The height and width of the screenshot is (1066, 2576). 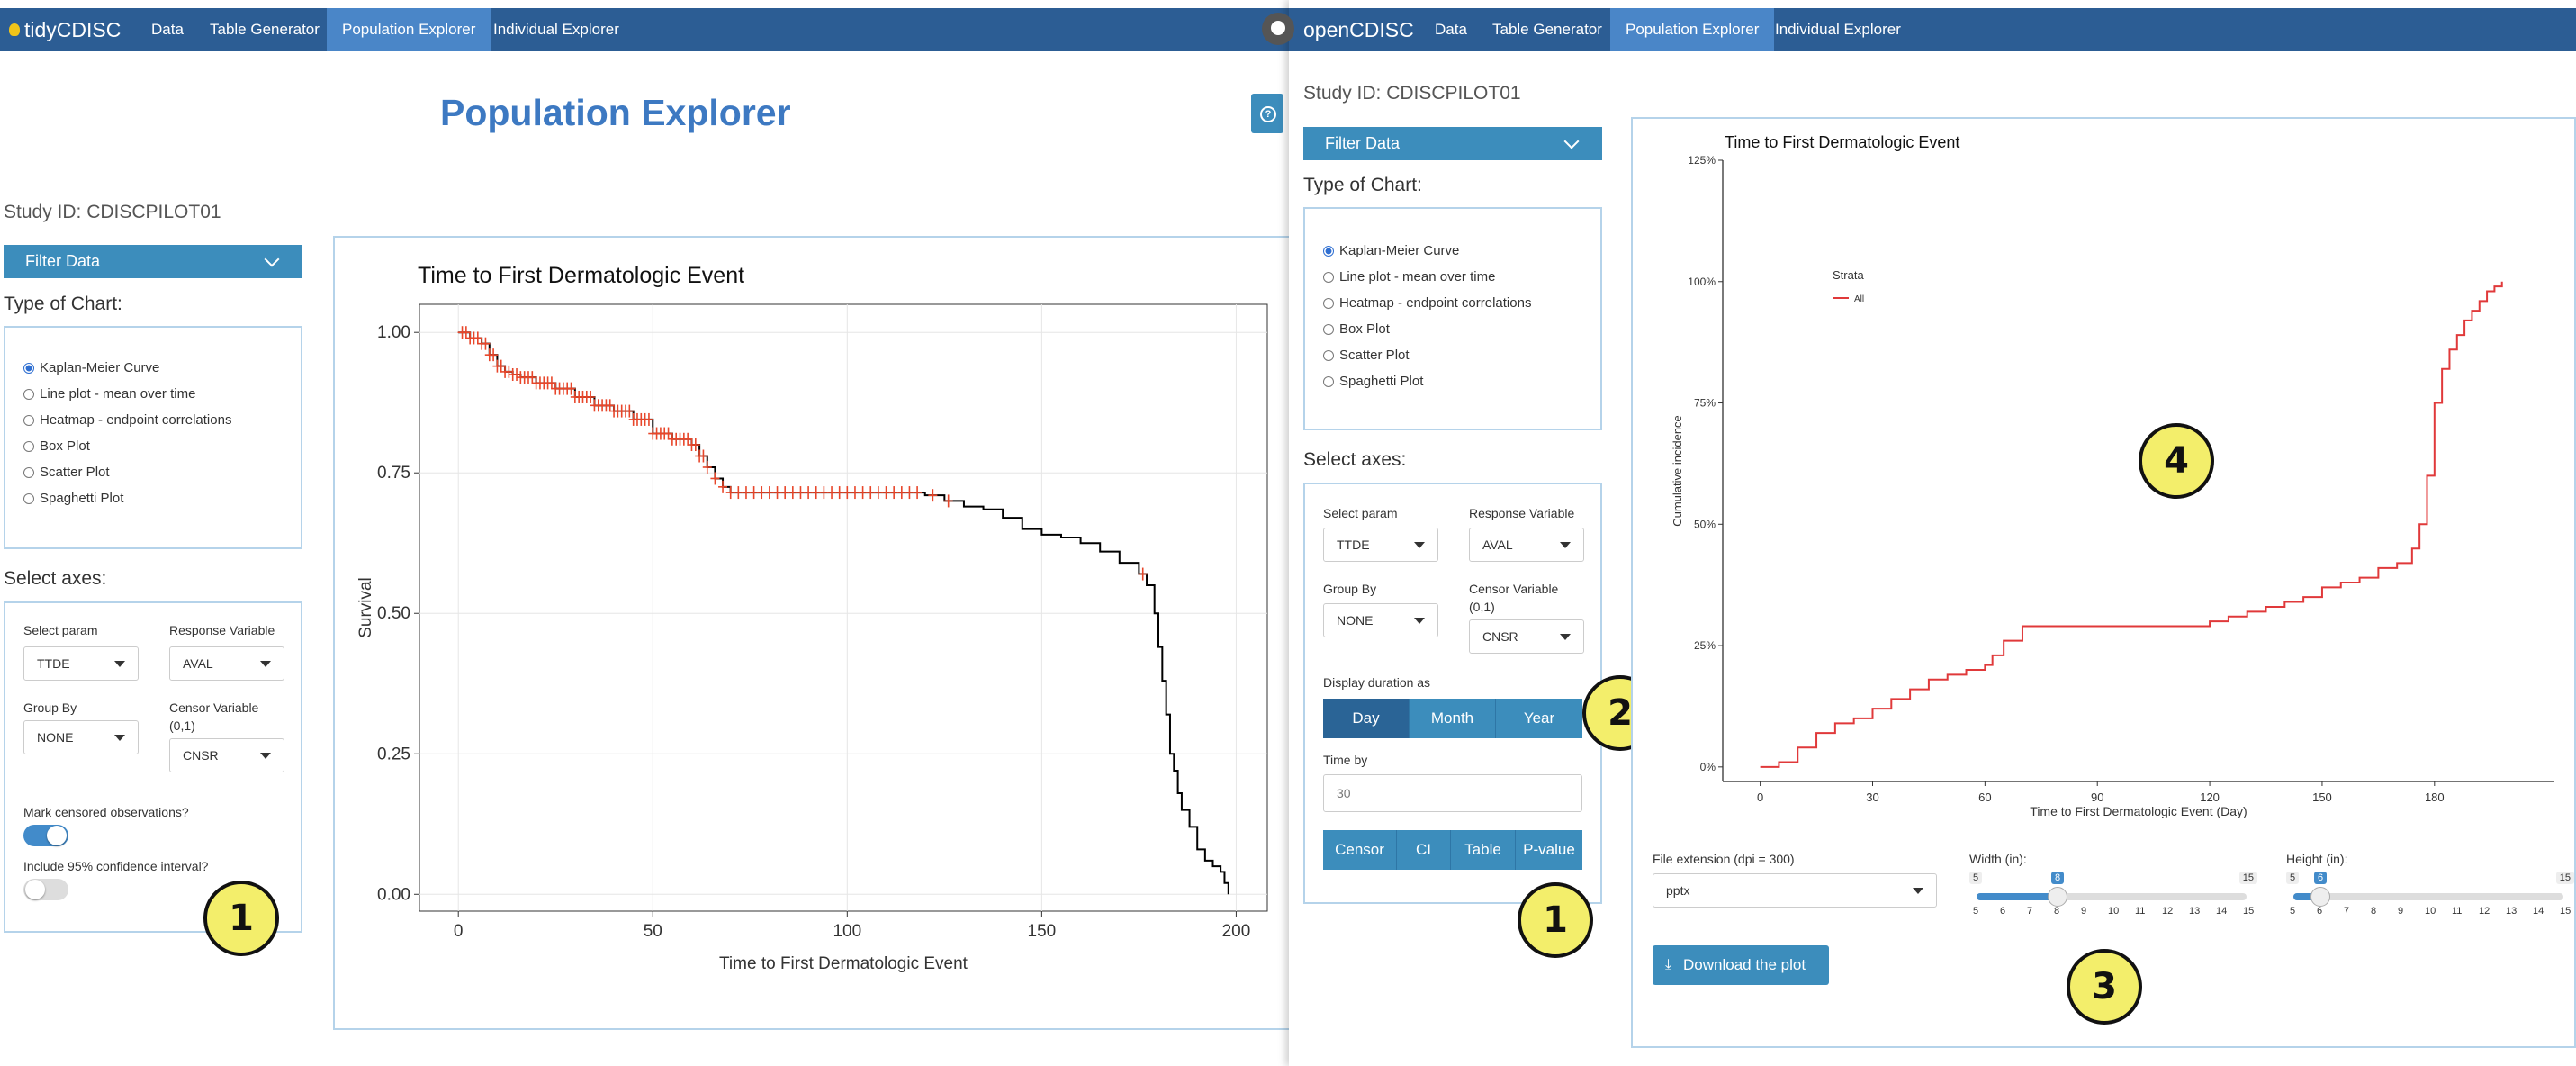 What do you see at coordinates (127, 420) in the screenshot?
I see `left-radio-heatmap: Heatmap - endpoint correlations` at bounding box center [127, 420].